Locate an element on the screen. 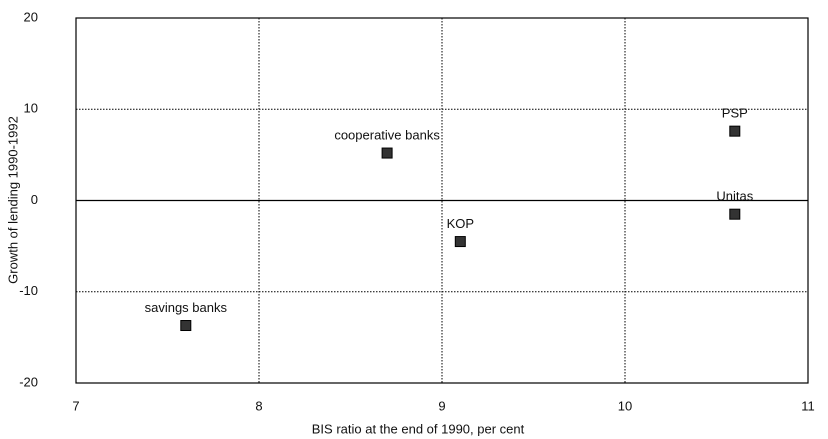 The height and width of the screenshot is (439, 828). x-tick-label: 10 is located at coordinates (625, 405).